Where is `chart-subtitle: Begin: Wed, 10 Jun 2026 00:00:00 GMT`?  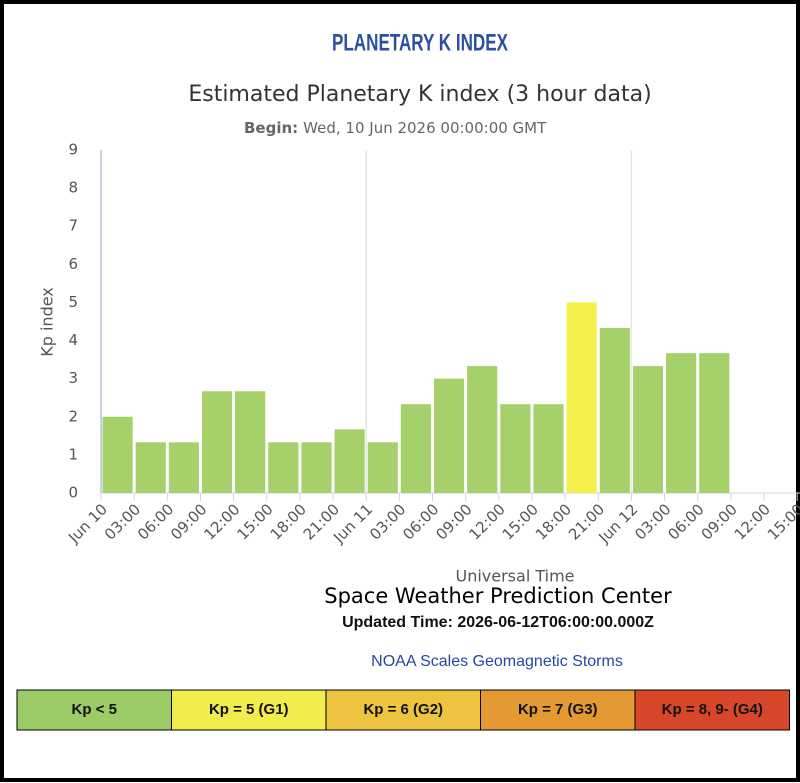 chart-subtitle: Begin: Wed, 10 Jun 2026 00:00:00 GMT is located at coordinates (395, 128).